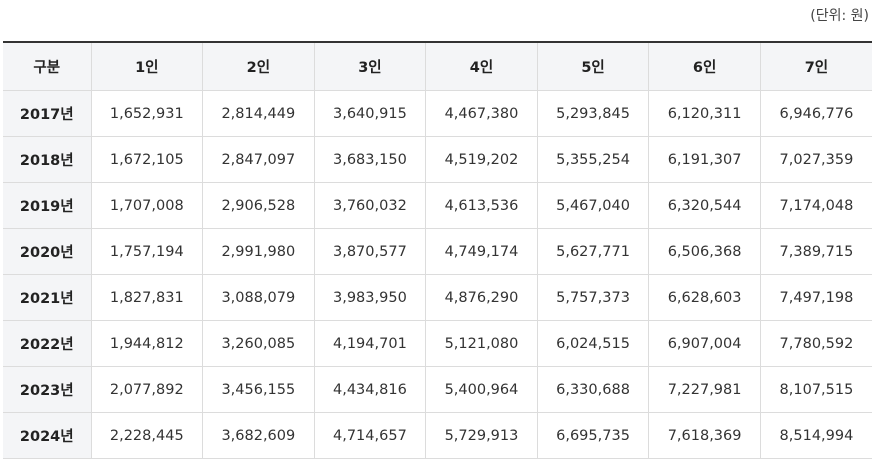  What do you see at coordinates (704, 66) in the screenshot?
I see `header-cell-6-person: 6인` at bounding box center [704, 66].